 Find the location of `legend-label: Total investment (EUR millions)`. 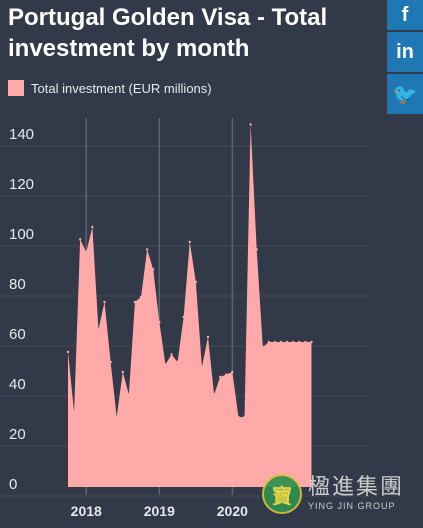

legend-label: Total investment (EUR millions) is located at coordinates (121, 88).